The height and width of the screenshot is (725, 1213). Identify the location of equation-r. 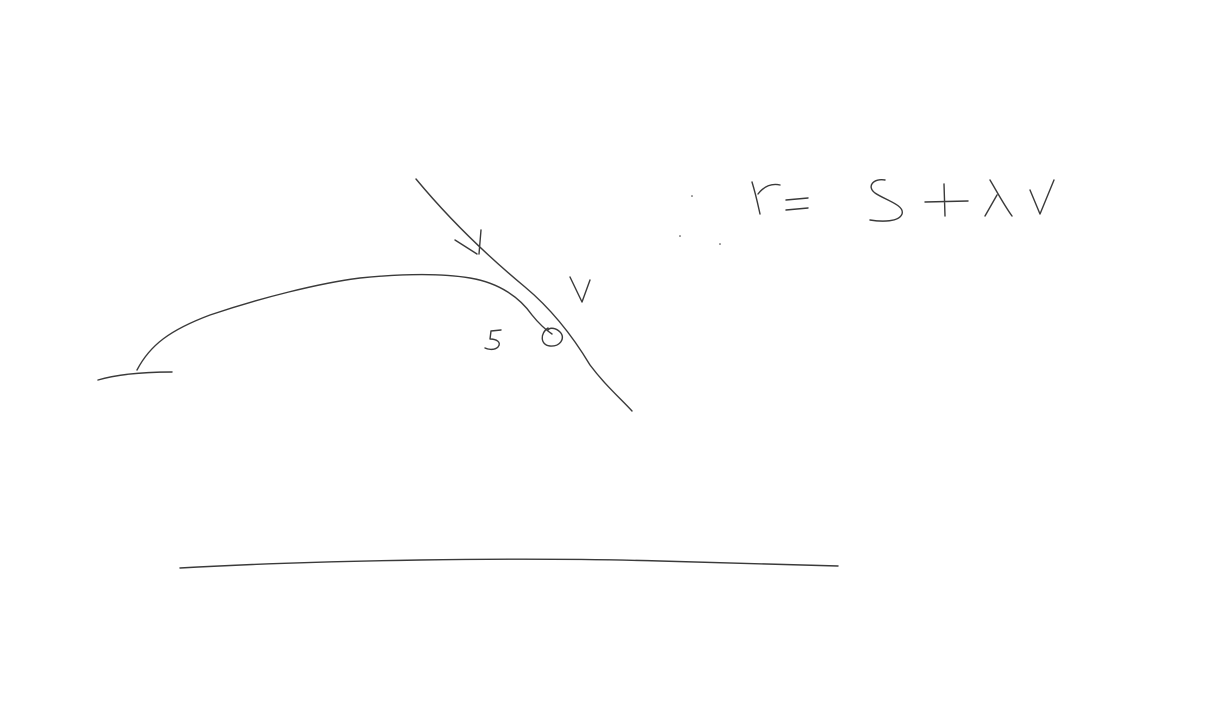
(766, 198).